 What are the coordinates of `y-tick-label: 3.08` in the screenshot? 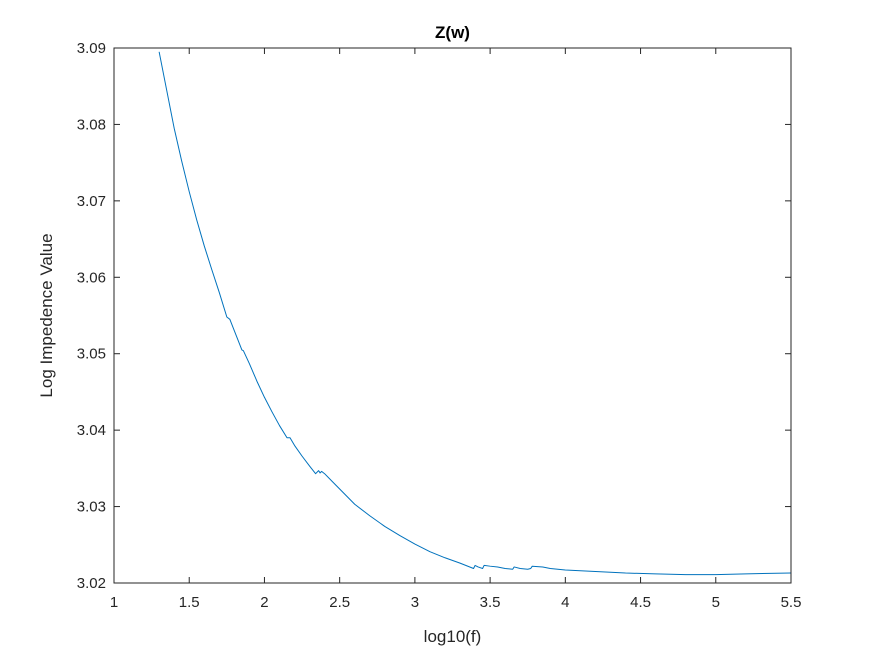 It's located at (91, 124).